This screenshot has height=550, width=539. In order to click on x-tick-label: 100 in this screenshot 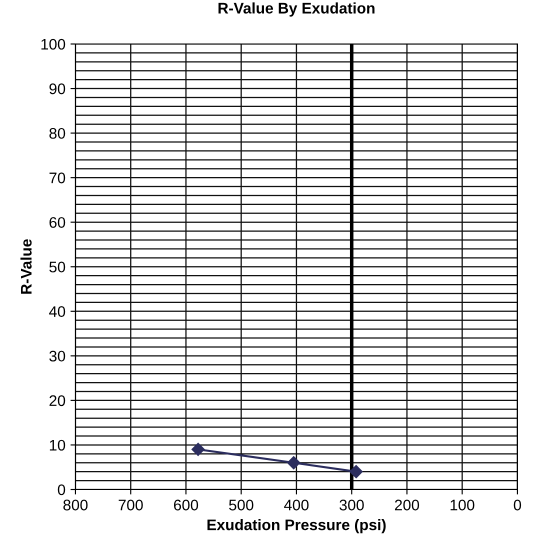, I will do `click(462, 505)`.